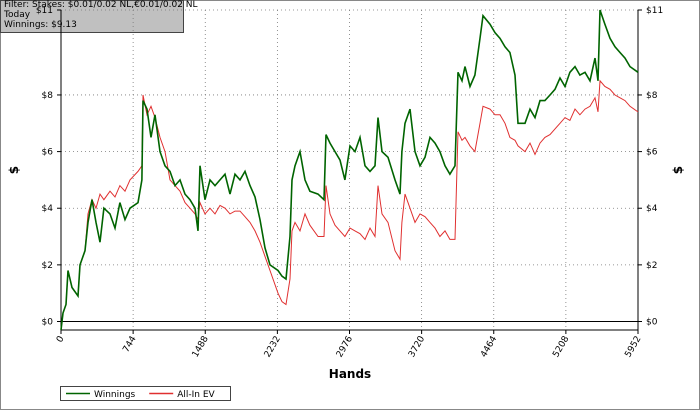 The height and width of the screenshot is (410, 700). What do you see at coordinates (92, 16) in the screenshot?
I see `filter-box` at bounding box center [92, 16].